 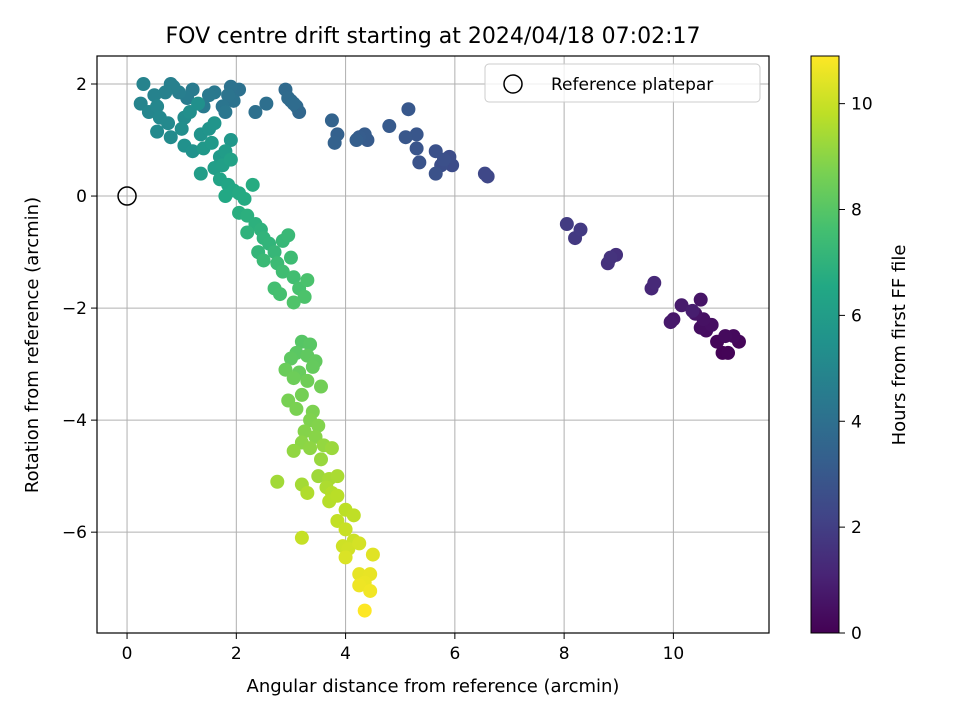 What do you see at coordinates (856, 422) in the screenshot?
I see `colorbar-tick-label: 4` at bounding box center [856, 422].